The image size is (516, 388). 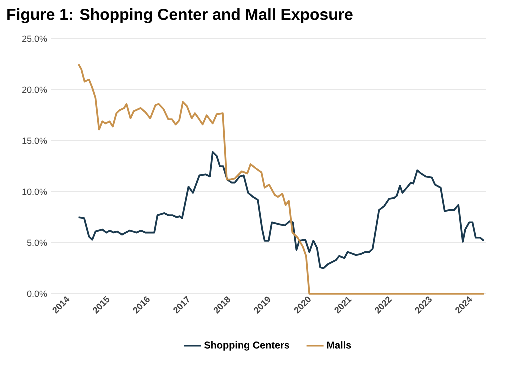 What do you see at coordinates (180, 16) in the screenshot?
I see `chart-title: Figure 1: Shopping Center and Mall Exposure` at bounding box center [180, 16].